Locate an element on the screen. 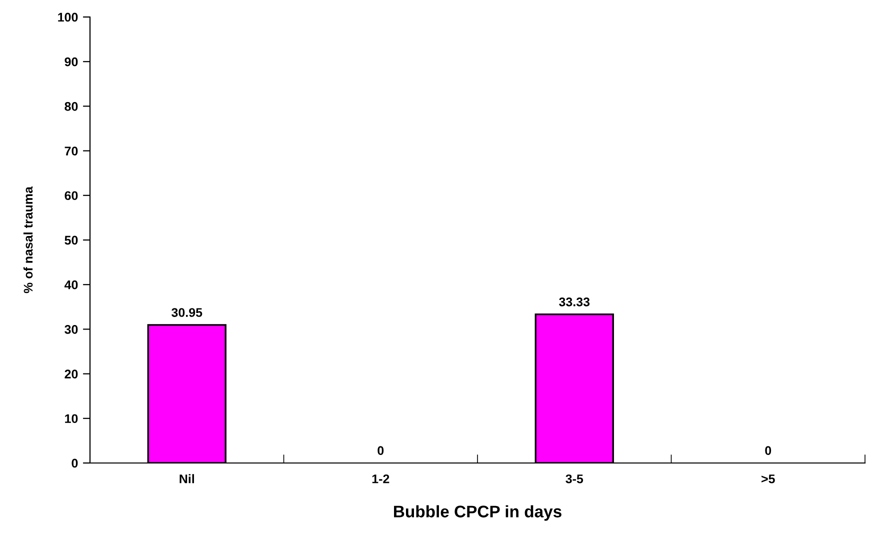 This screenshot has width=869, height=538. y-axis-title: % of nasal trauma is located at coordinates (28, 240).